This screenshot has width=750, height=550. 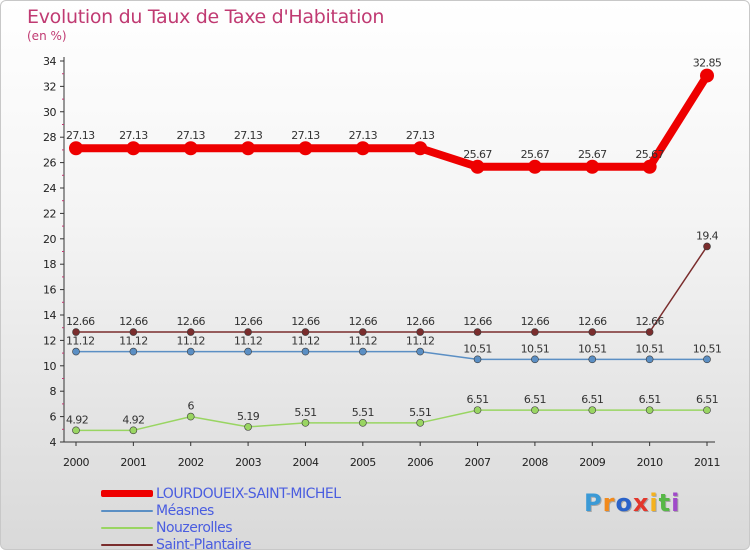 I want to click on logo-letter: i, so click(x=654, y=503).